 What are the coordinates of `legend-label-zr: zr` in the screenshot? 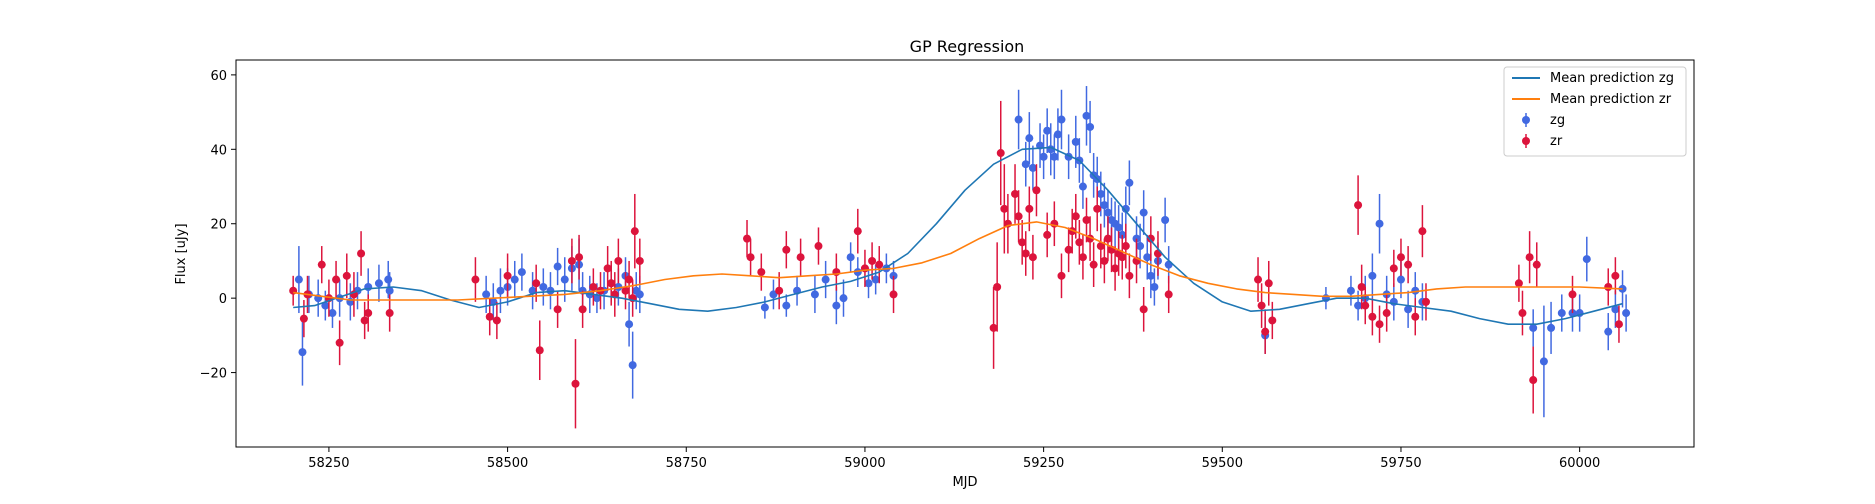 It's located at (1556, 141).